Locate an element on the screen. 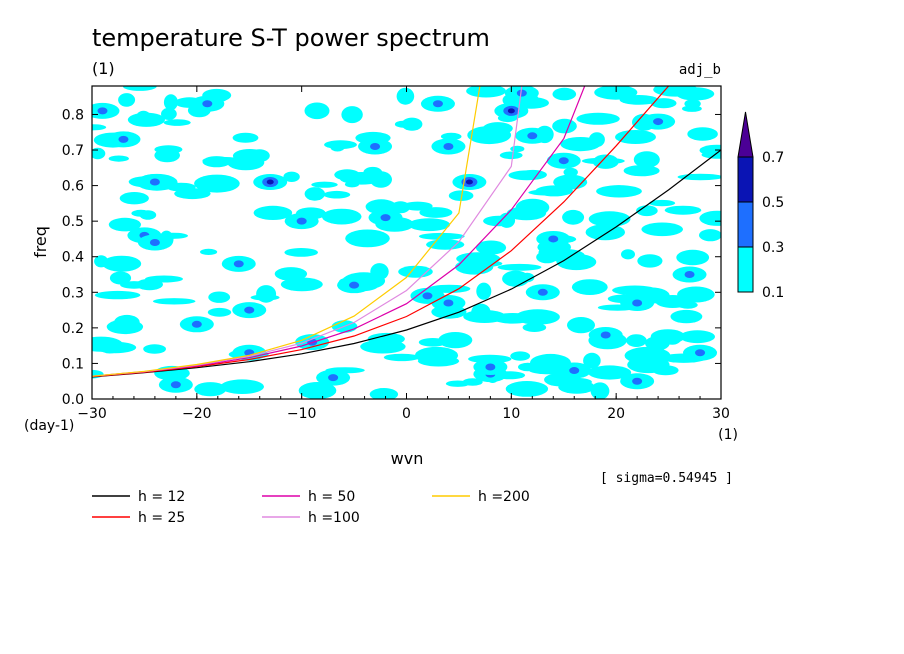 The width and height of the screenshot is (904, 654). colorbar-label: 0.7 is located at coordinates (773, 158).